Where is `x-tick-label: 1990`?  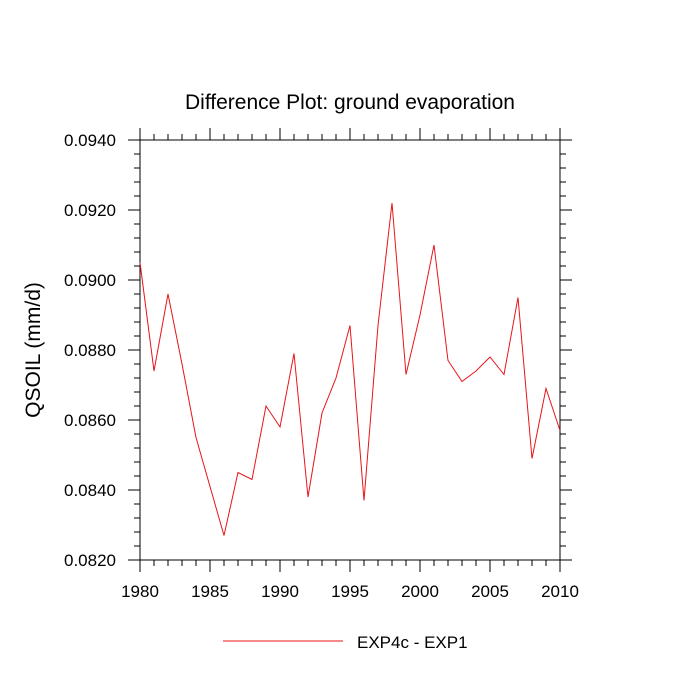 x-tick-label: 1990 is located at coordinates (280, 591).